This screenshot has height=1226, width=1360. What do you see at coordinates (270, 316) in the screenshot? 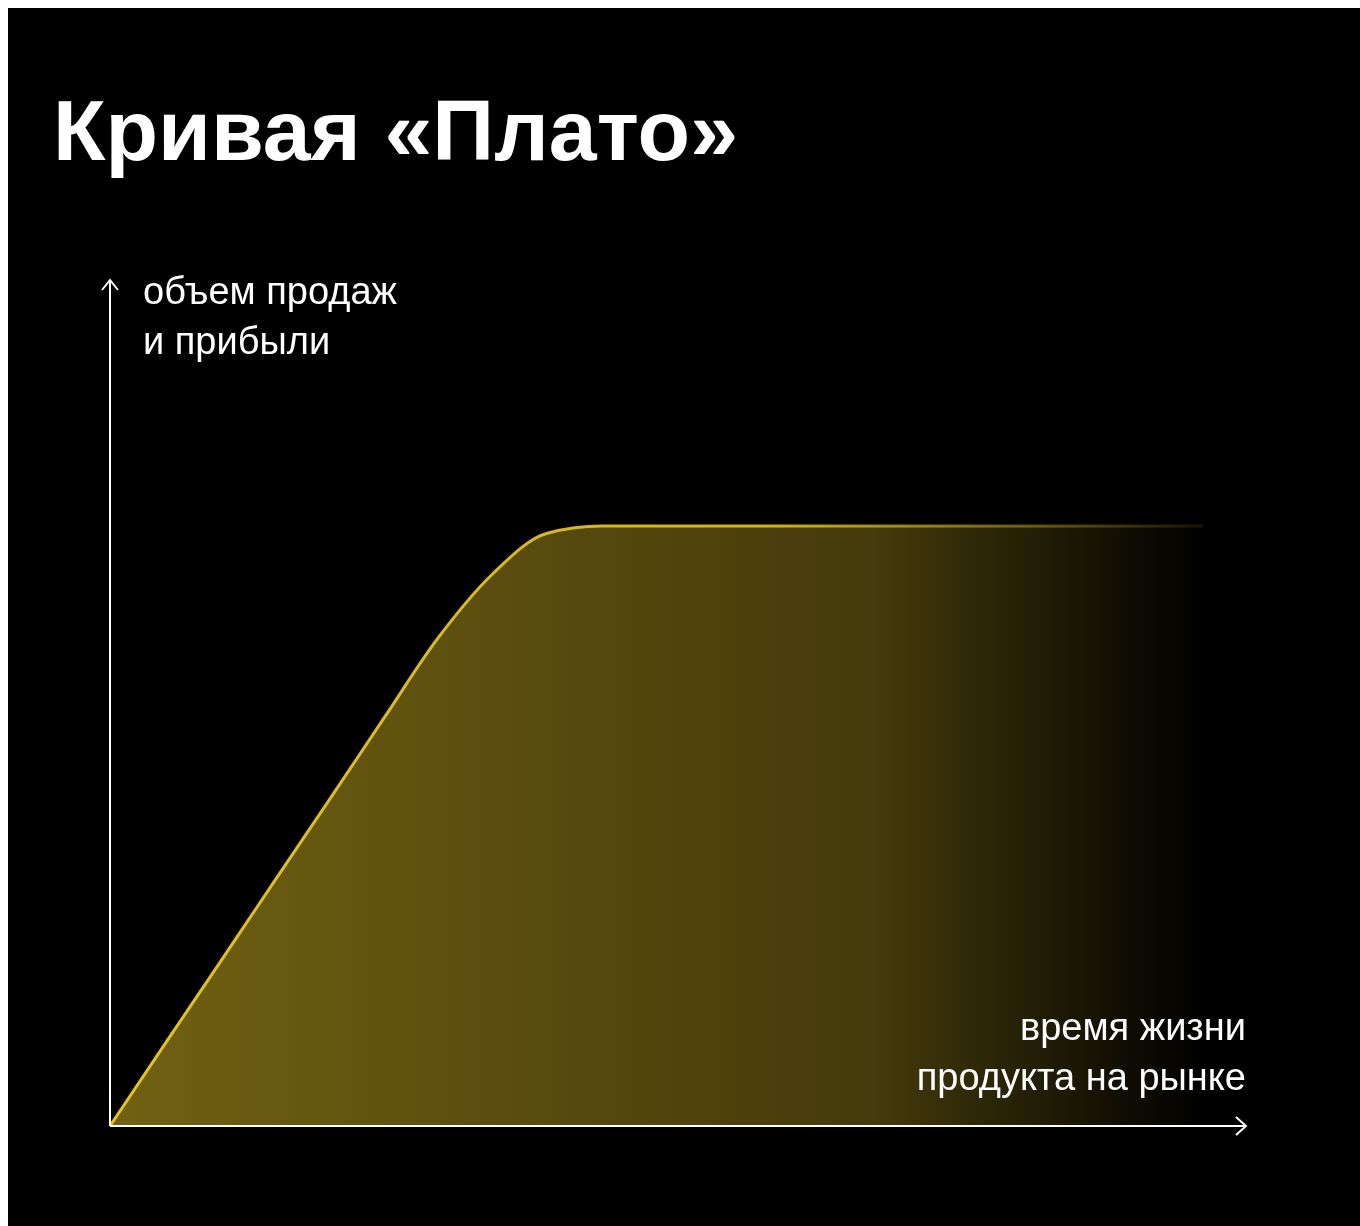
I see `y-axis-title: объем продаж и прибыли` at bounding box center [270, 316].